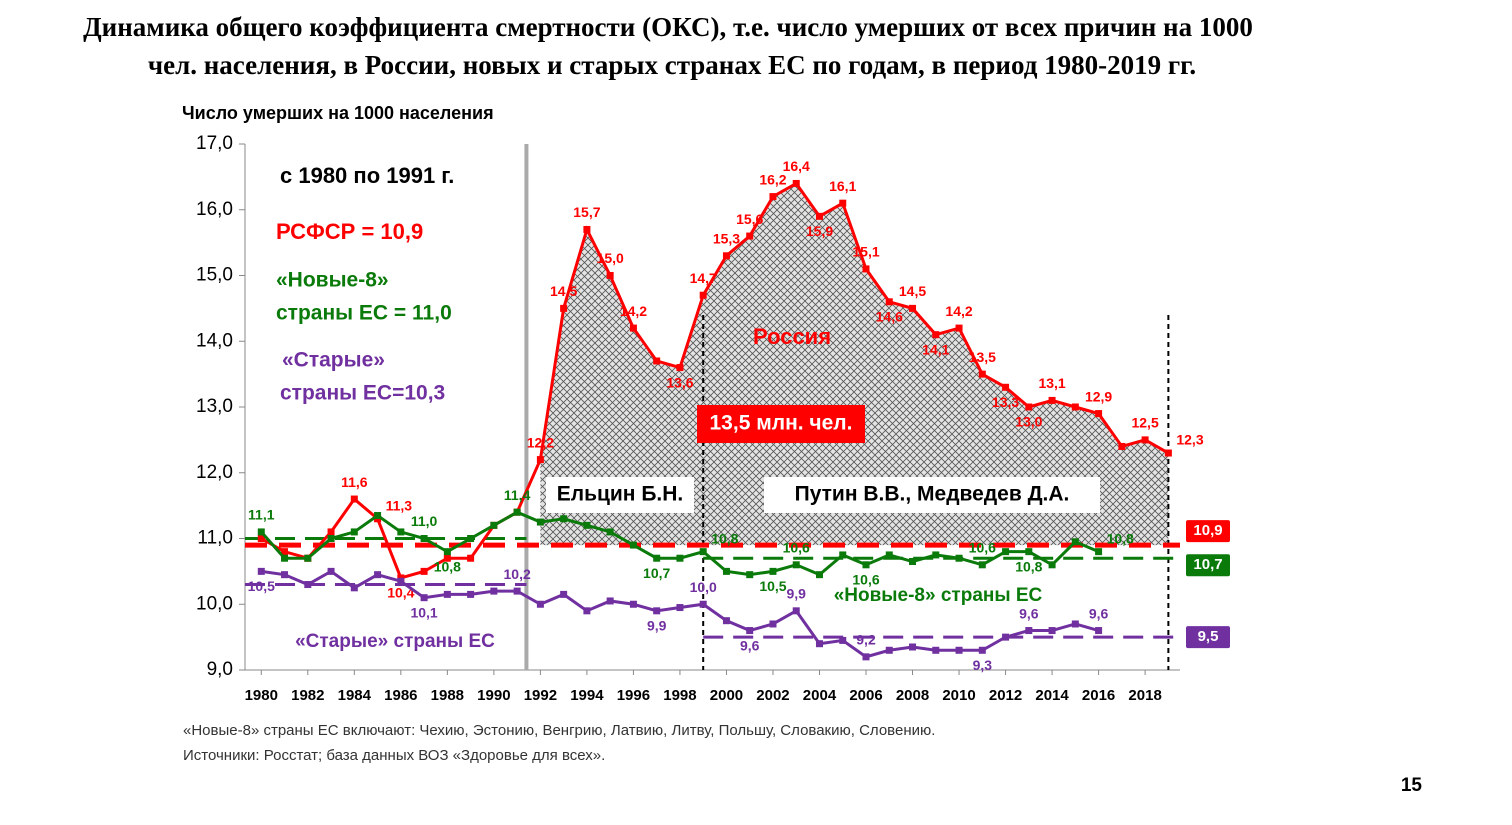 The height and width of the screenshot is (825, 1512). I want to click on value-label: 9,2, so click(866, 640).